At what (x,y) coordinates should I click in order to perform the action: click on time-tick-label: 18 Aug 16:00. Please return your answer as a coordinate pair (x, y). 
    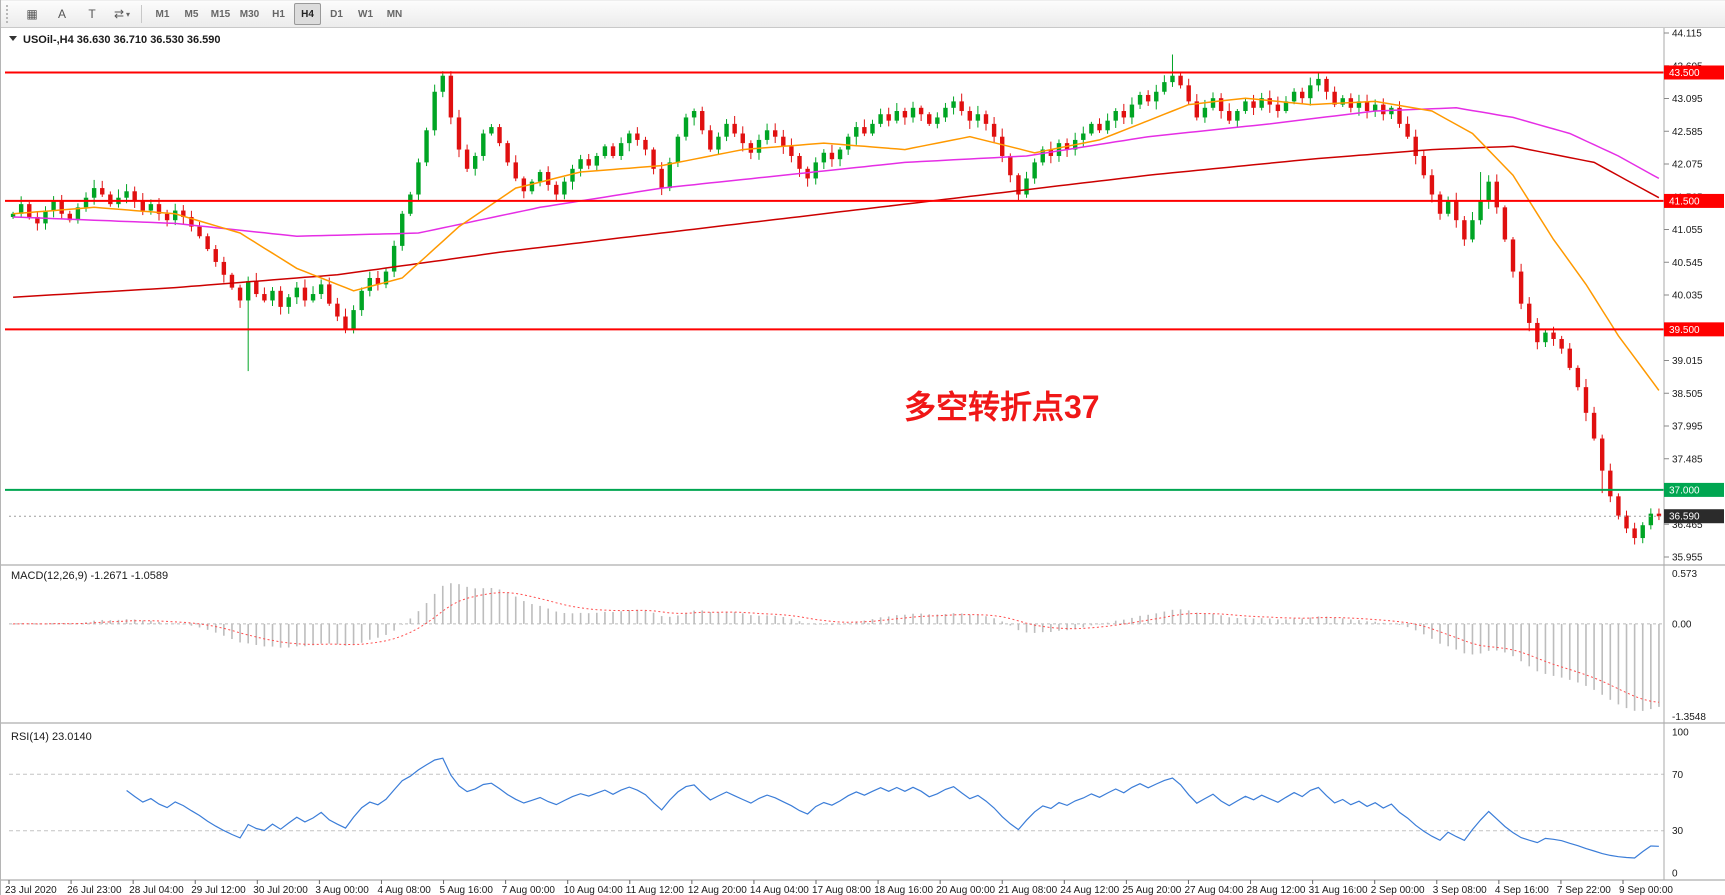
    Looking at the image, I should click on (903, 890).